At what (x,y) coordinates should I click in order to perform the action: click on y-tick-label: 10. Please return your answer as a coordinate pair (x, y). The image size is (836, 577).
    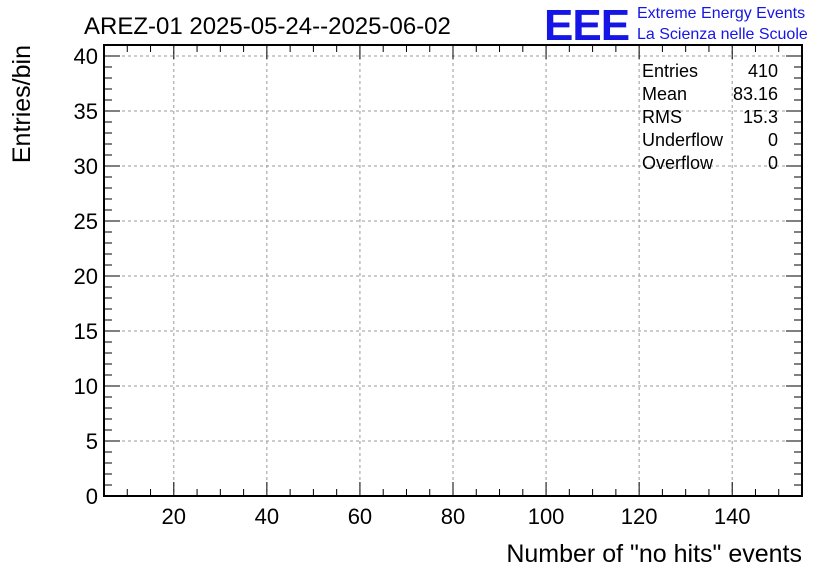
    Looking at the image, I should click on (86, 386).